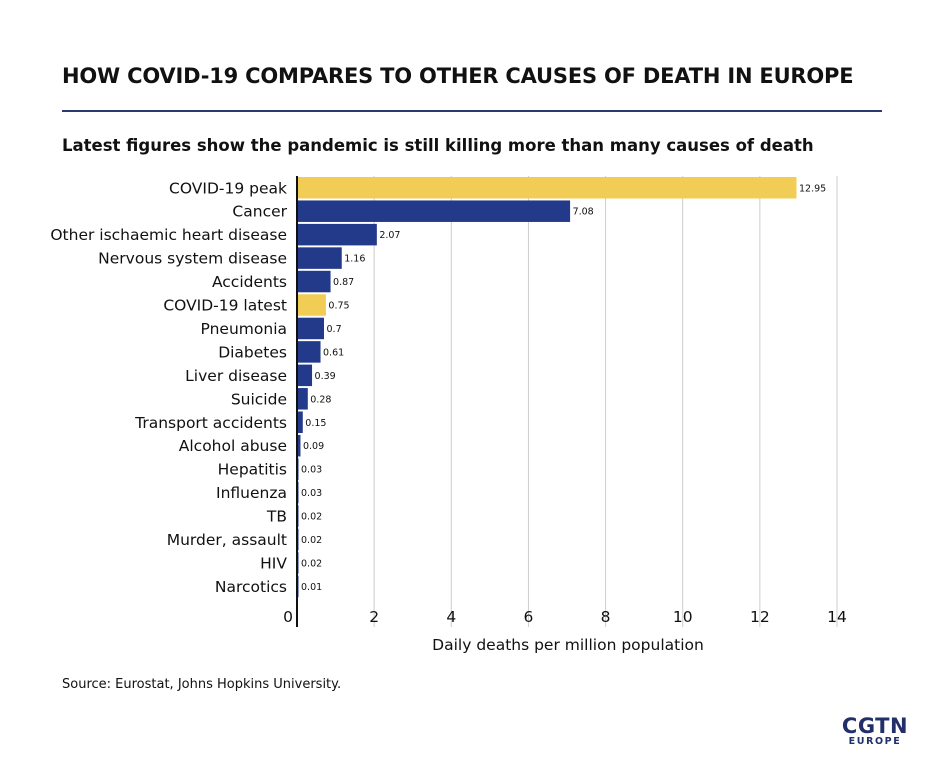 The width and height of the screenshot is (940, 762). I want to click on category-label: HIV, so click(273, 563).